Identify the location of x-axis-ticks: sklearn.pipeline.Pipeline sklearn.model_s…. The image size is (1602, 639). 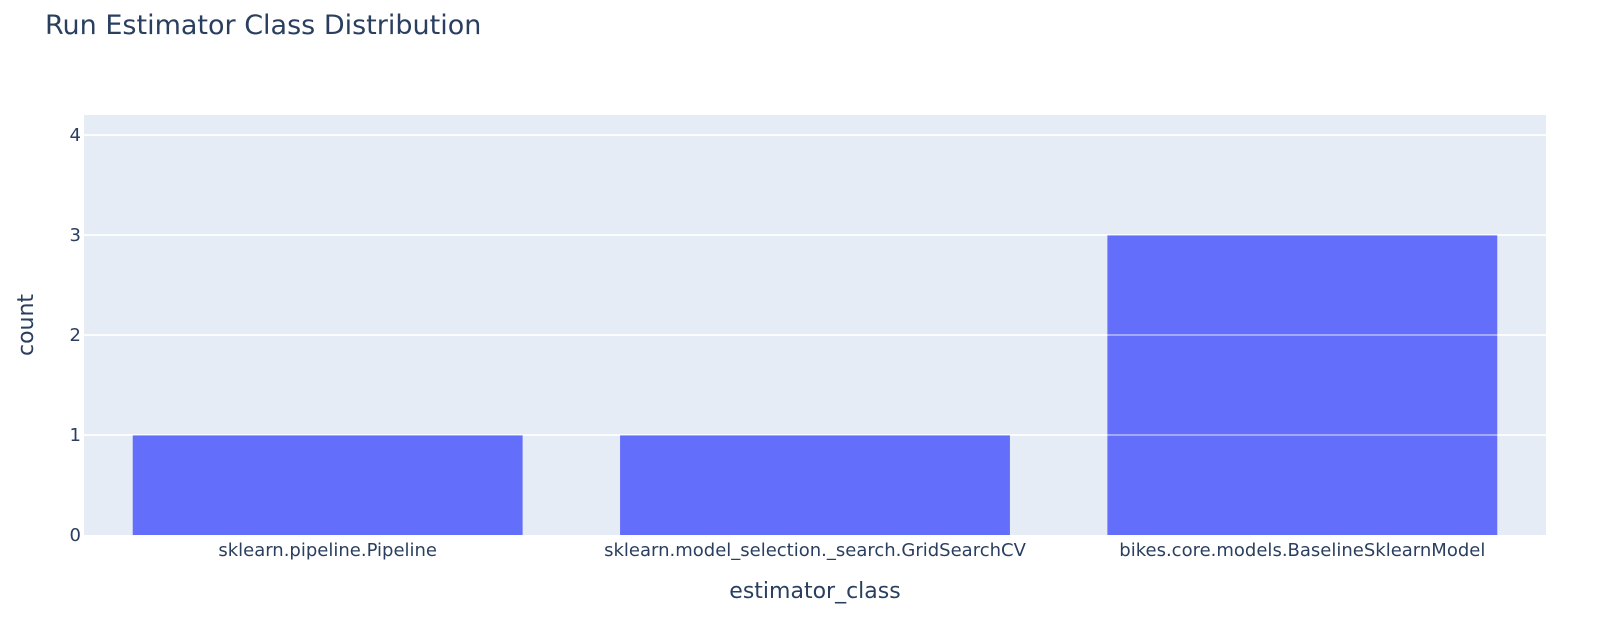
(851, 550).